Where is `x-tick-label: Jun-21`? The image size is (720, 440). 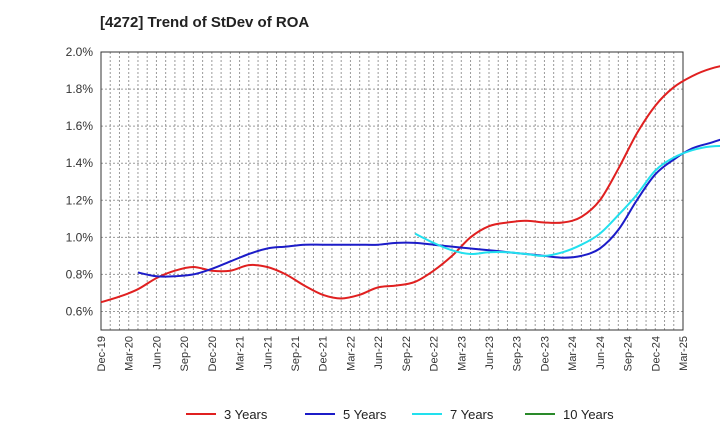
x-tick-label: Jun-21 is located at coordinates (268, 353).